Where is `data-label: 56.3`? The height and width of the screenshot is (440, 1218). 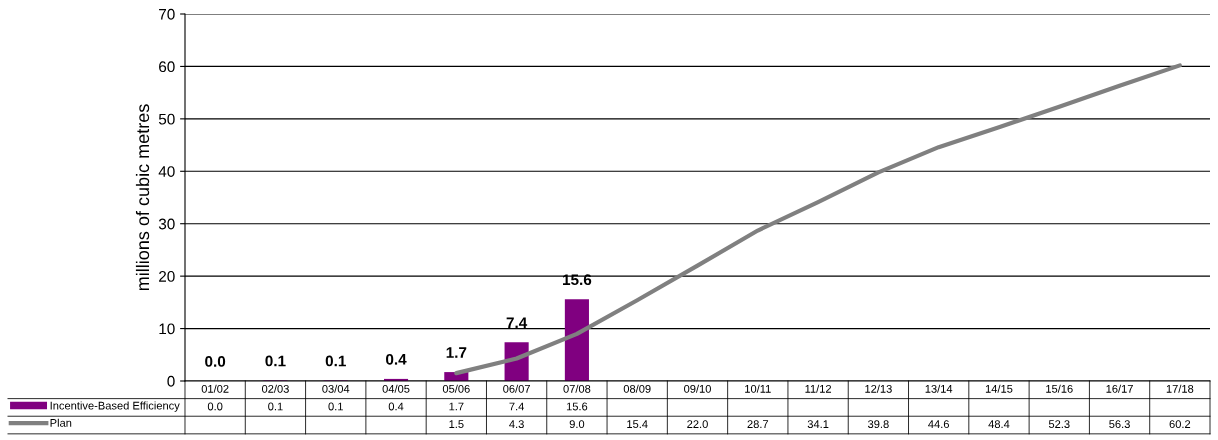
data-label: 56.3 is located at coordinates (1119, 424).